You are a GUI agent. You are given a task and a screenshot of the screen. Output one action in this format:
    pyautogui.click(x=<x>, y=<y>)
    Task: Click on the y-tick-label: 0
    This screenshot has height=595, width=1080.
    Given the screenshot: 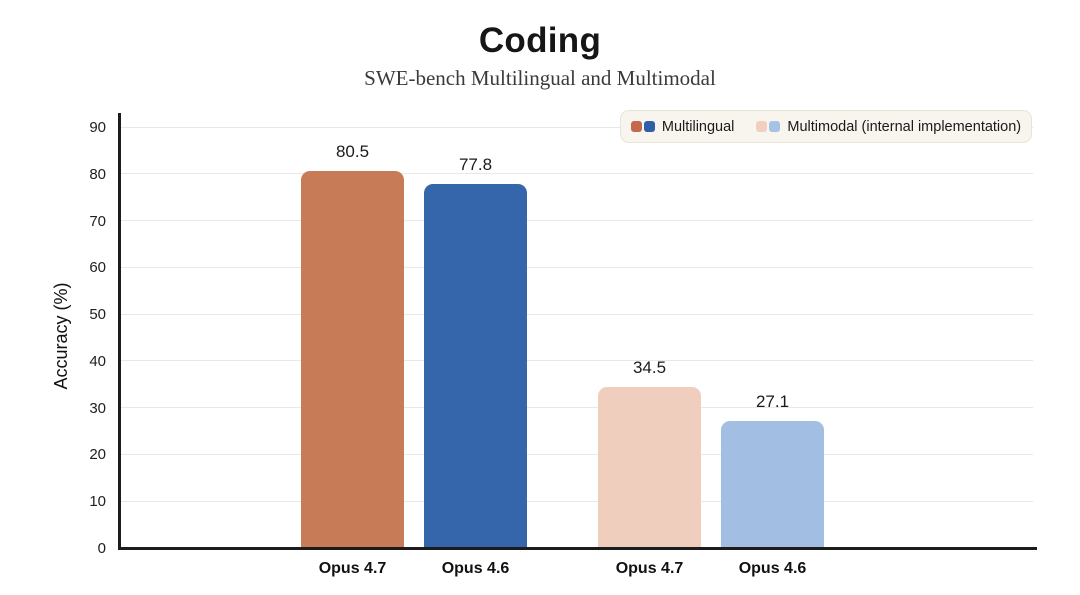 What is the action you would take?
    pyautogui.click(x=101, y=548)
    